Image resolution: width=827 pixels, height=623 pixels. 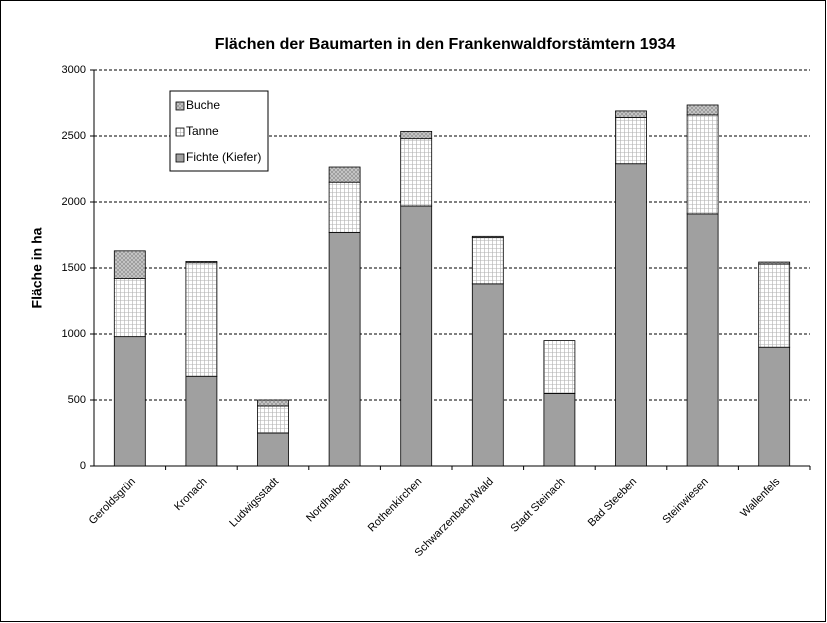 I want to click on legend-label: Buche, so click(x=203, y=105).